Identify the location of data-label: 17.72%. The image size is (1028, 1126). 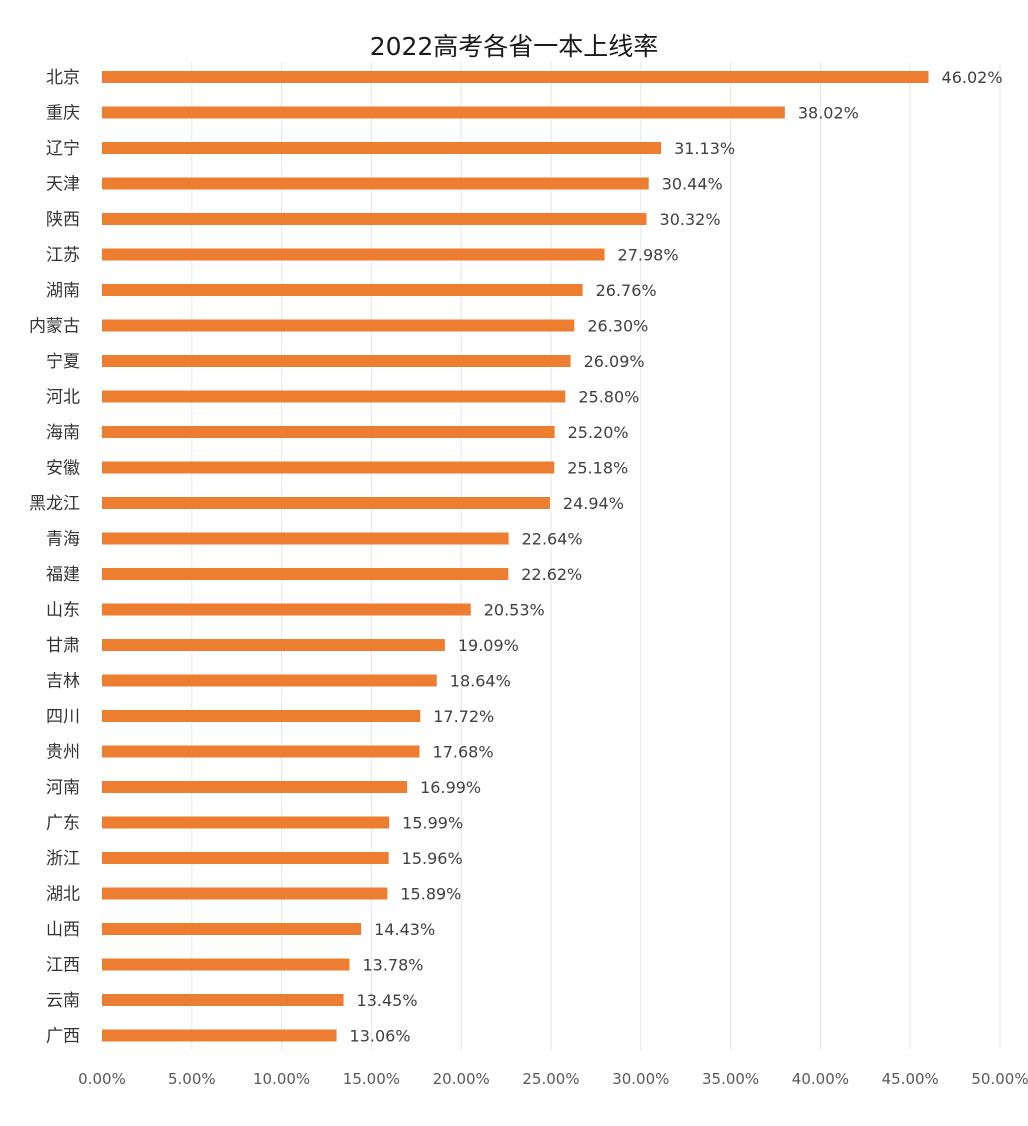
(463, 716).